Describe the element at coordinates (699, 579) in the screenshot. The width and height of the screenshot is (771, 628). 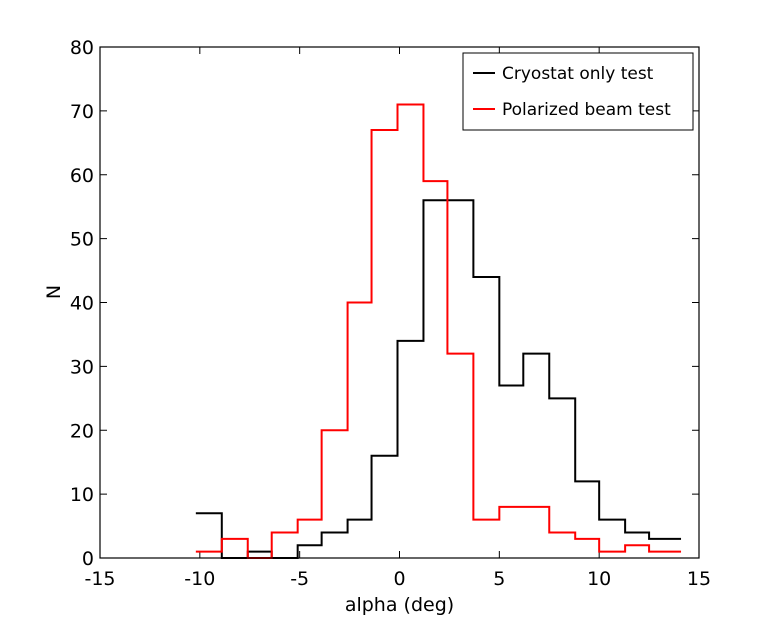
I see `x-tick-label: 15` at that location.